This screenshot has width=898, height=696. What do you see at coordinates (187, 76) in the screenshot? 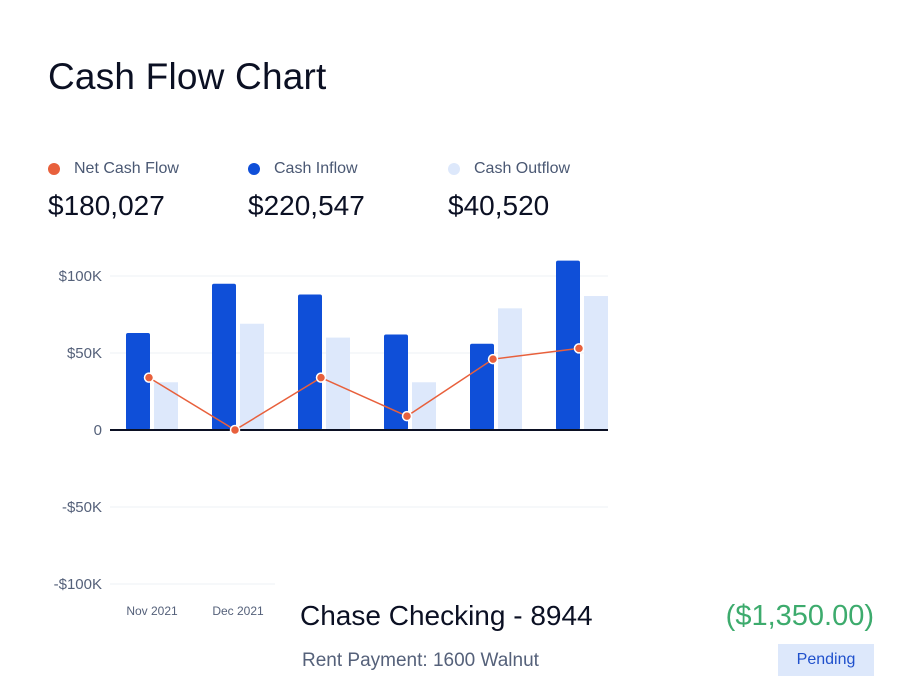
I see `page-title: Cash Flow Chart` at bounding box center [187, 76].